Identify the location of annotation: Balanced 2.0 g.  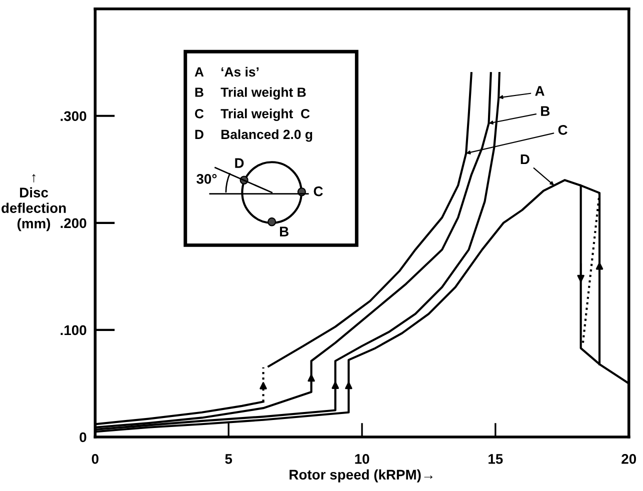
(266, 135).